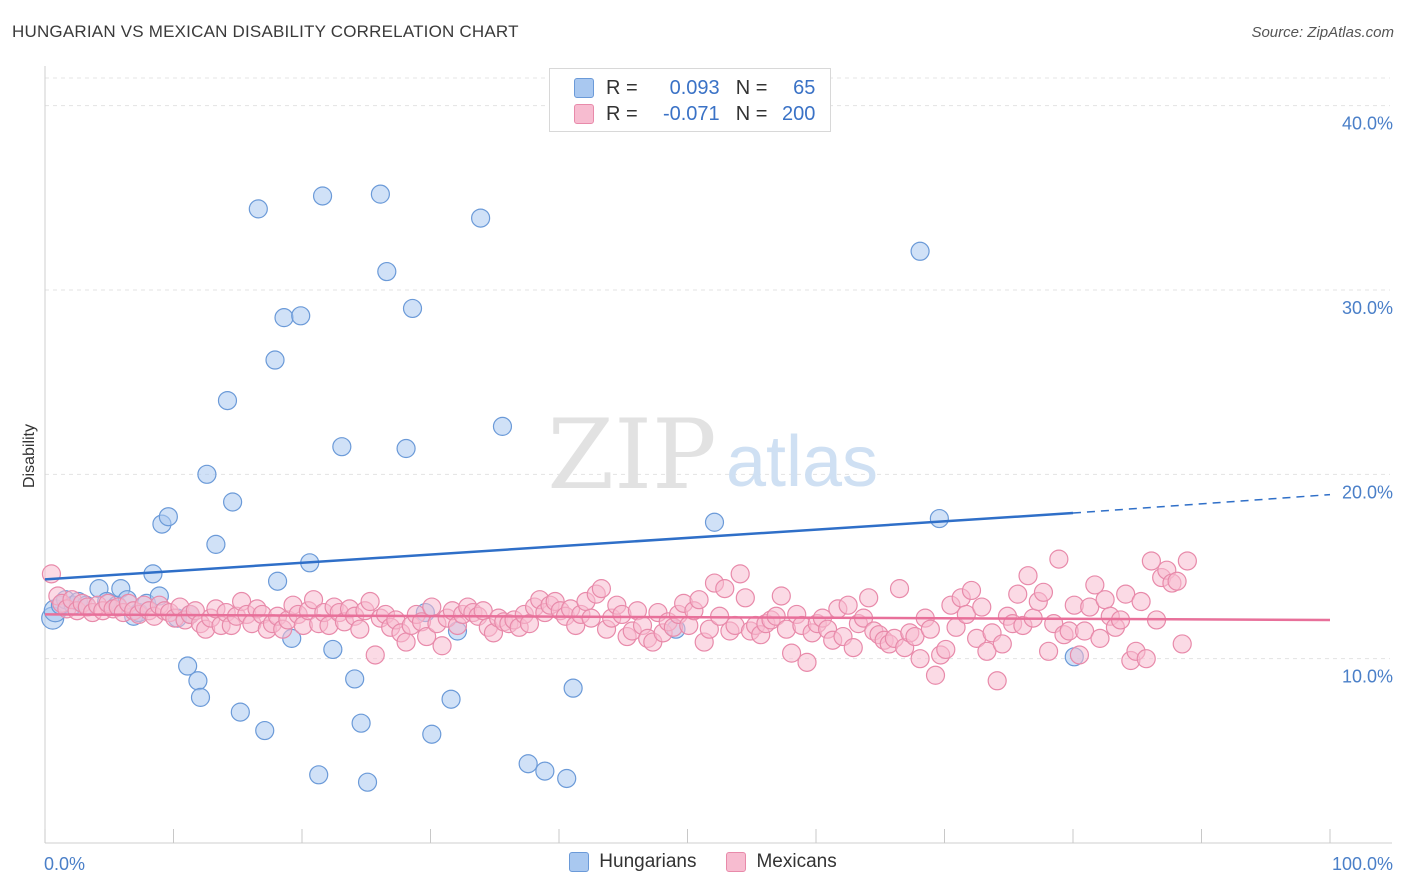 The height and width of the screenshot is (892, 1406). What do you see at coordinates (703, 862) in the screenshot?
I see `series-legend: Hungarians Mexicans` at bounding box center [703, 862].